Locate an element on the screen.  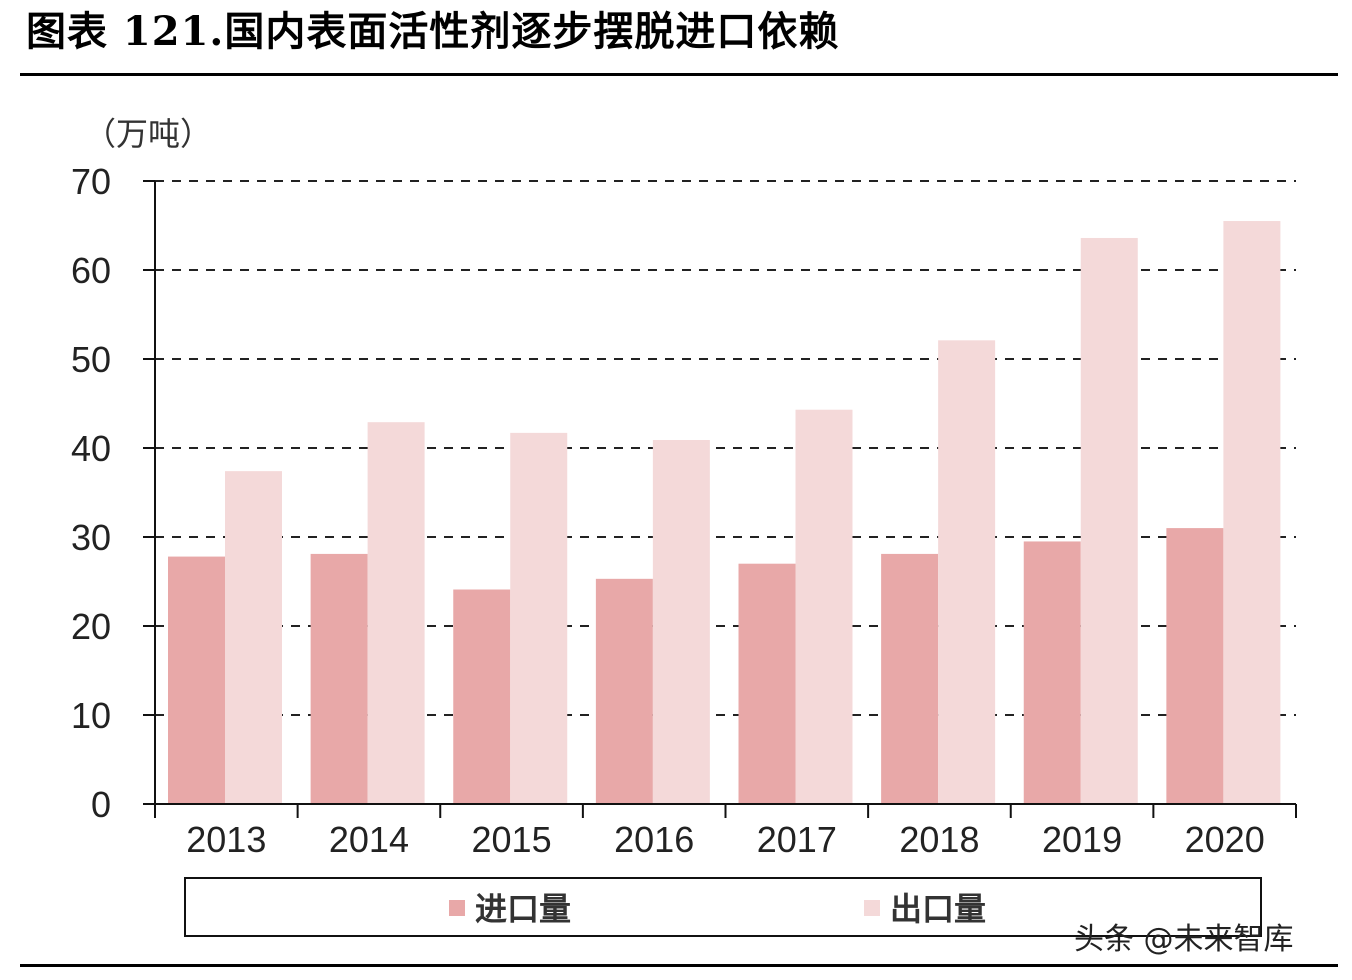
x-tick-label-2018: 2018 is located at coordinates (939, 839).